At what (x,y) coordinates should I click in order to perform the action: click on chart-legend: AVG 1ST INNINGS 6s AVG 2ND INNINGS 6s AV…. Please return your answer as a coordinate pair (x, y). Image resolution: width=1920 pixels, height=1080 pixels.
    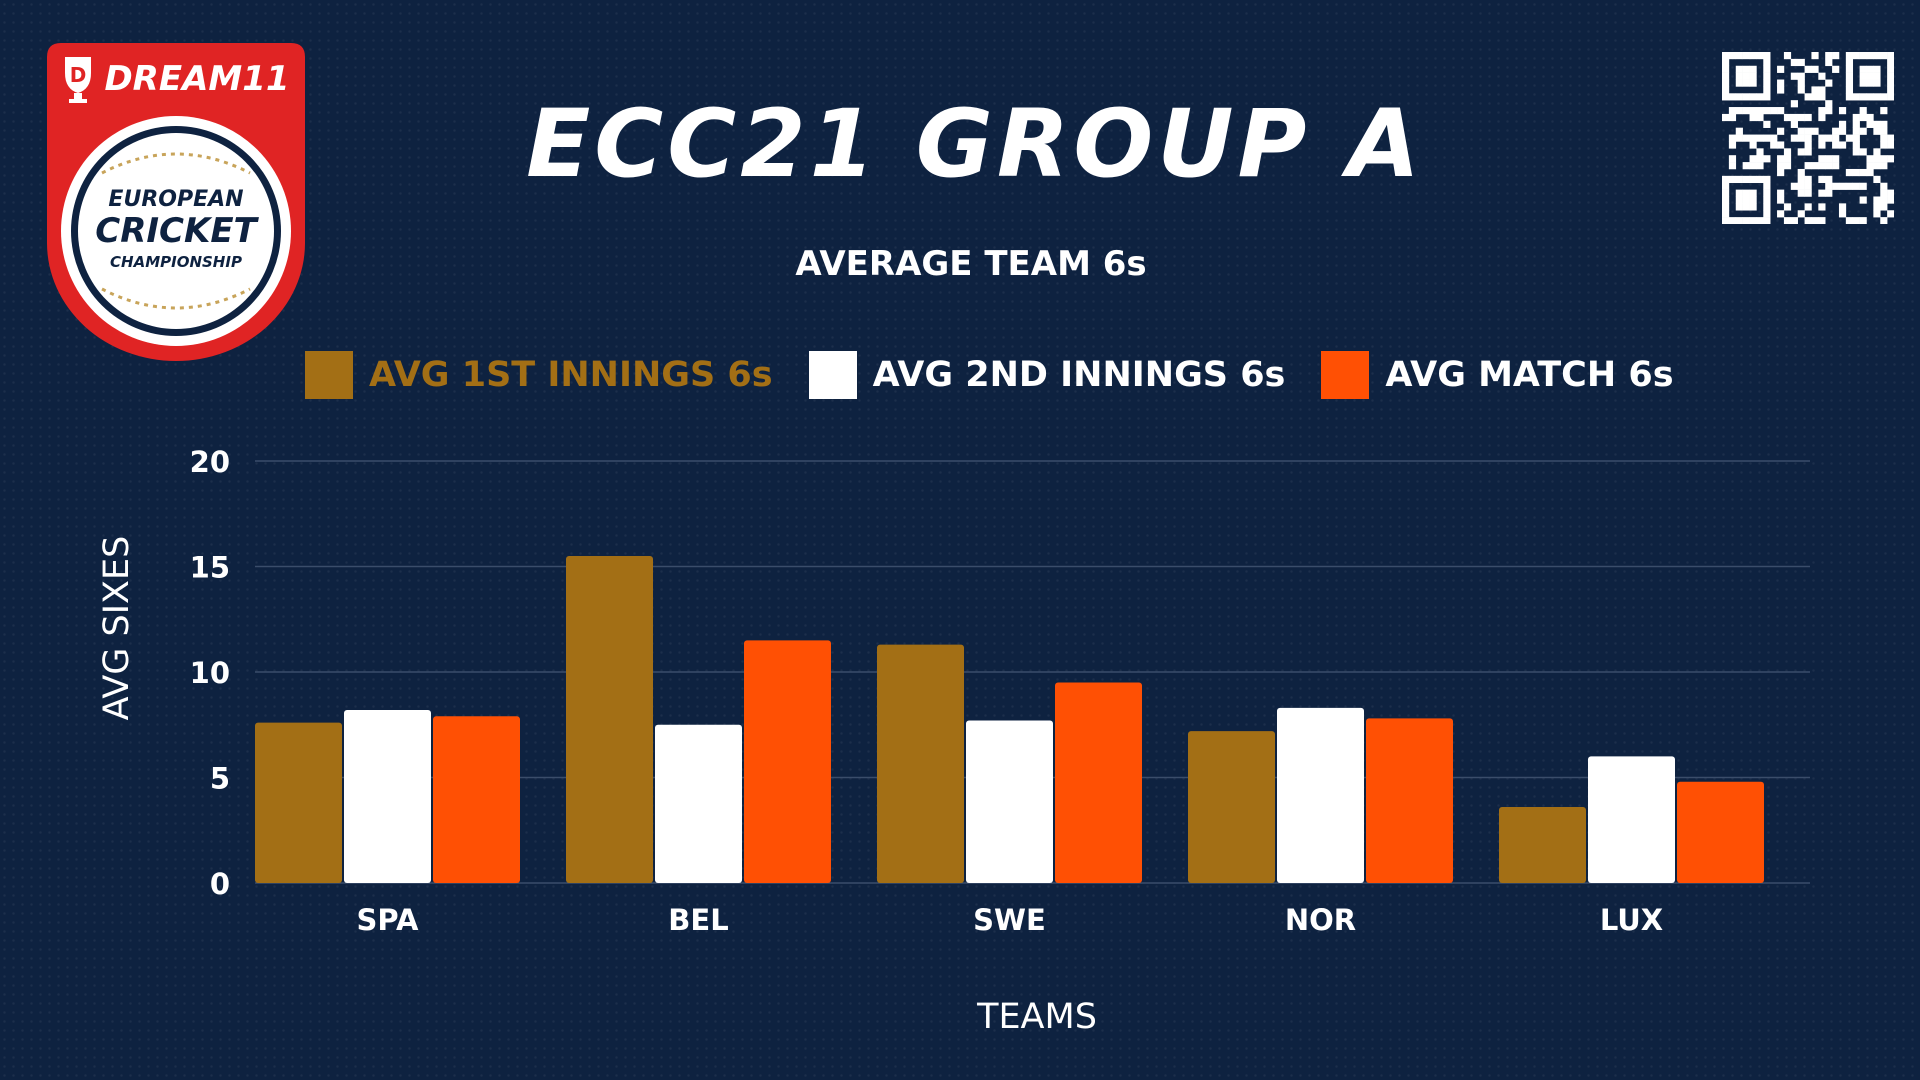
    Looking at the image, I should click on (1007, 375).